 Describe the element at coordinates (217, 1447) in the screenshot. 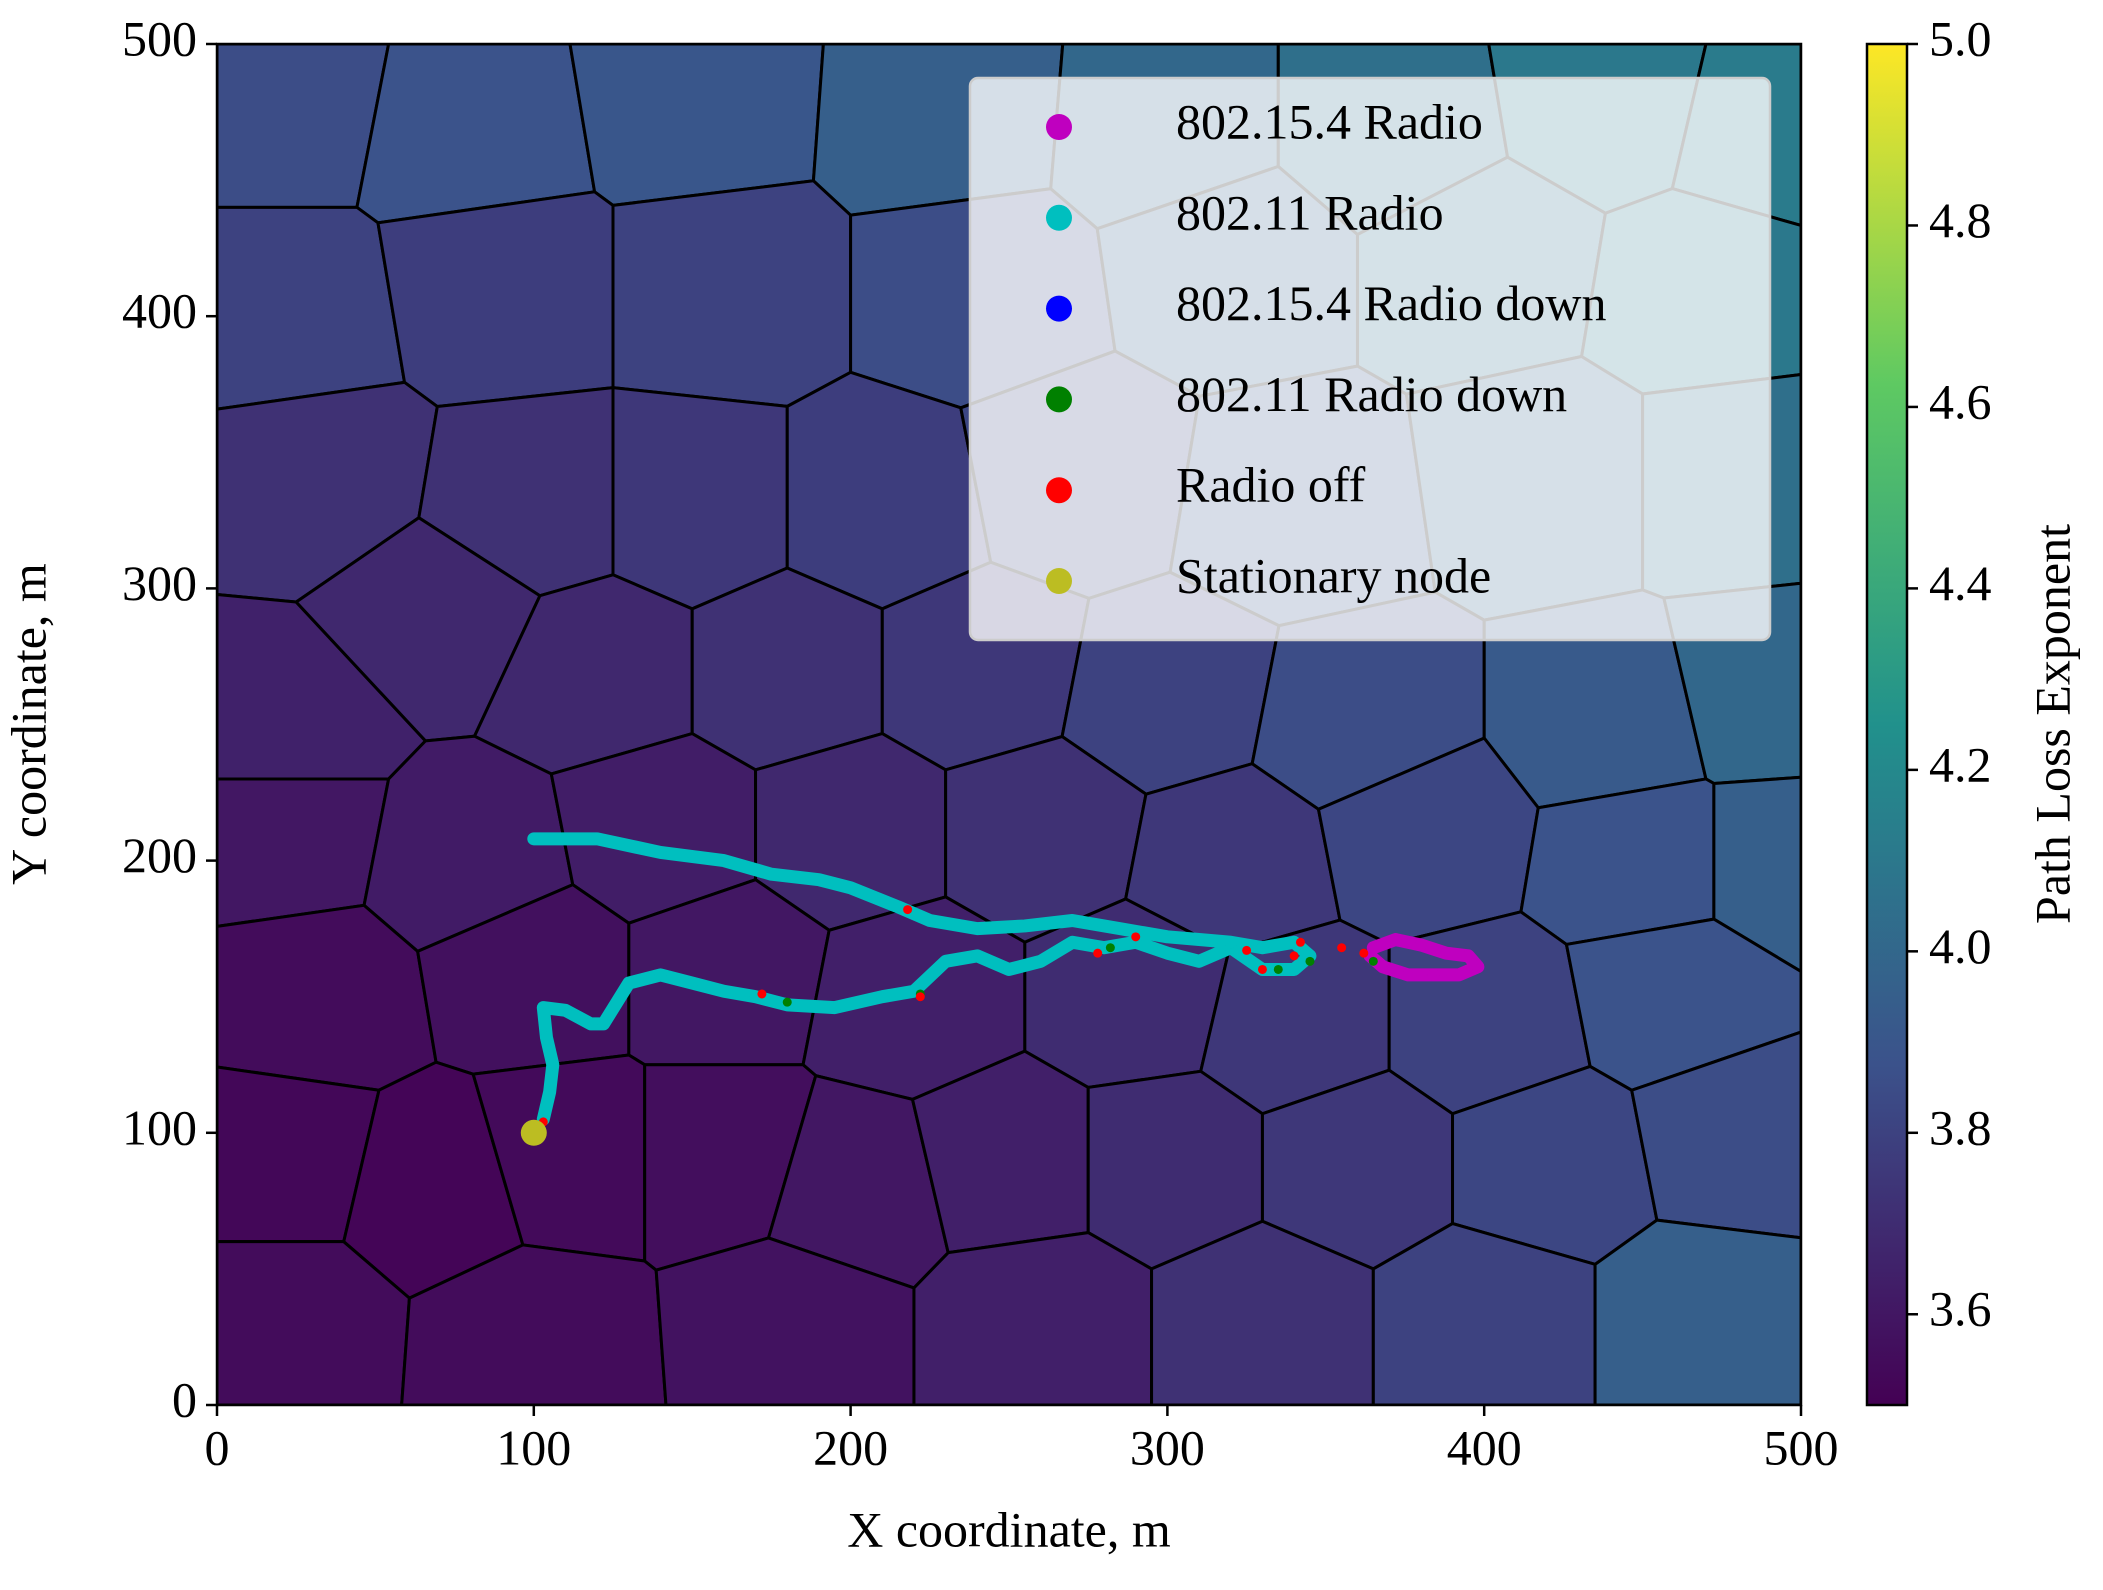

I see `x-tick-label: 0` at that location.